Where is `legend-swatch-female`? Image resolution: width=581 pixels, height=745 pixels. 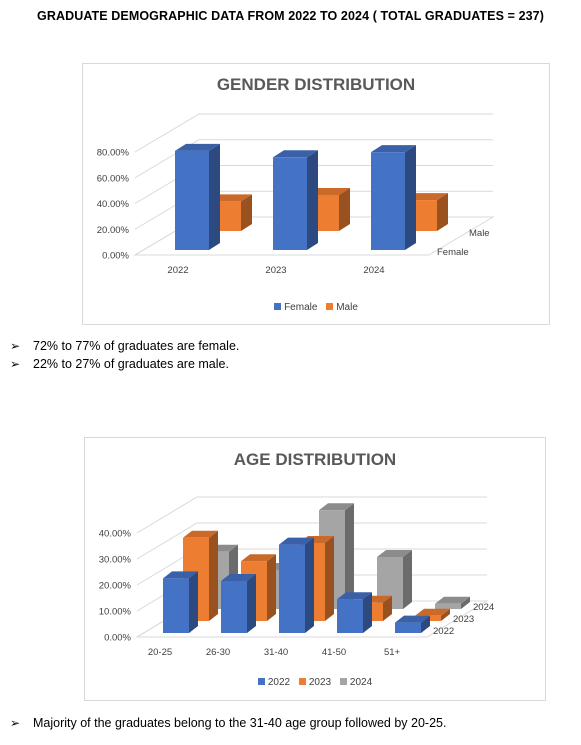
legend-swatch-female is located at coordinates (278, 306).